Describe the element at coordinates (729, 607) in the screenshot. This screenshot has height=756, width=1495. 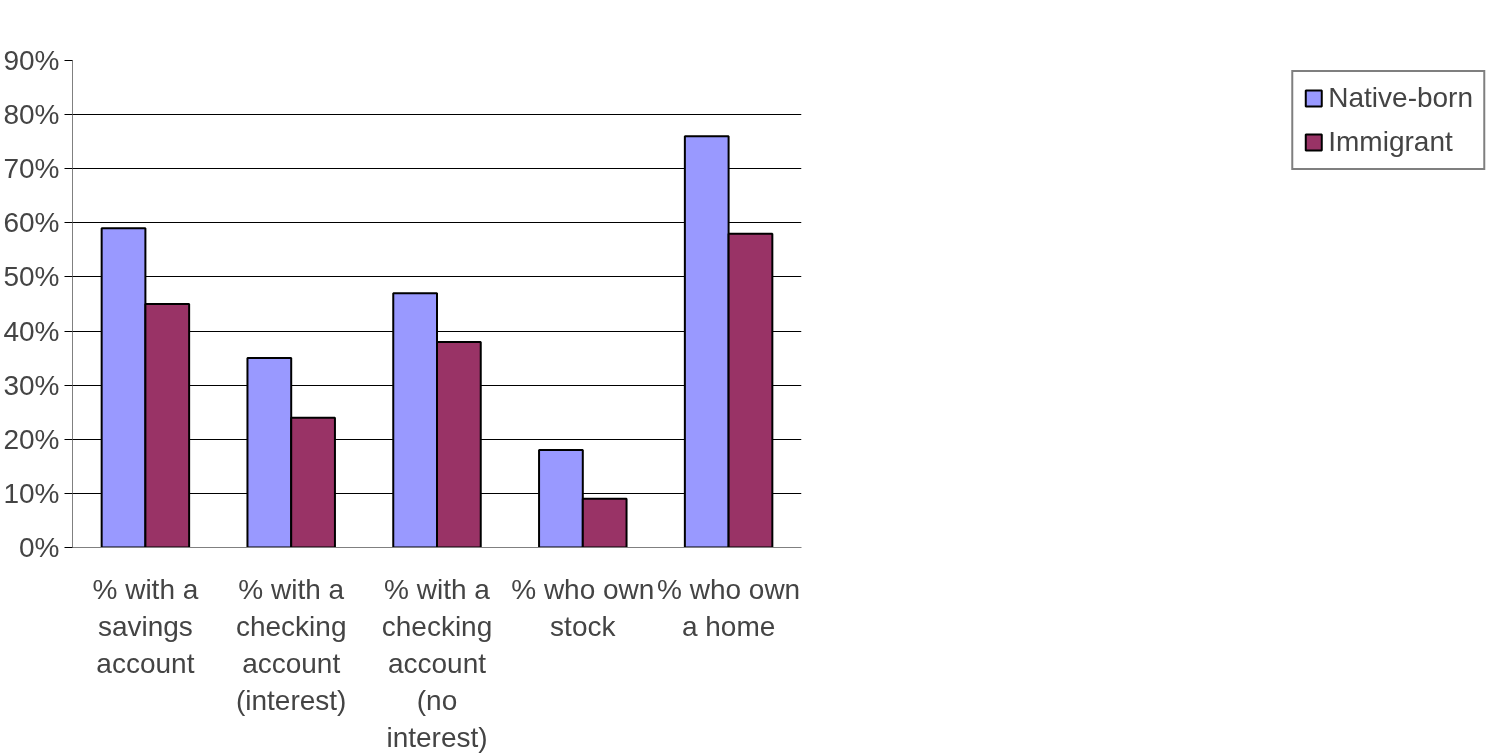
I see `x-tick-label: % who own a home` at that location.